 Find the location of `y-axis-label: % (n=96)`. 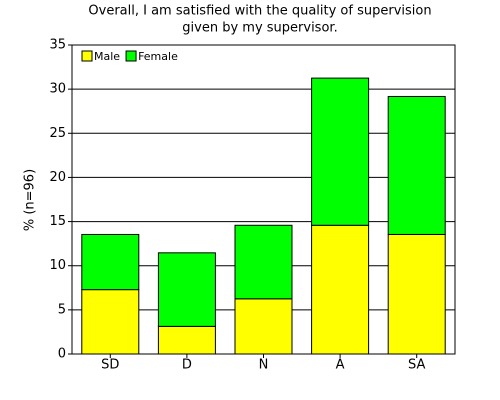

y-axis-label: % (n=96) is located at coordinates (30, 200).